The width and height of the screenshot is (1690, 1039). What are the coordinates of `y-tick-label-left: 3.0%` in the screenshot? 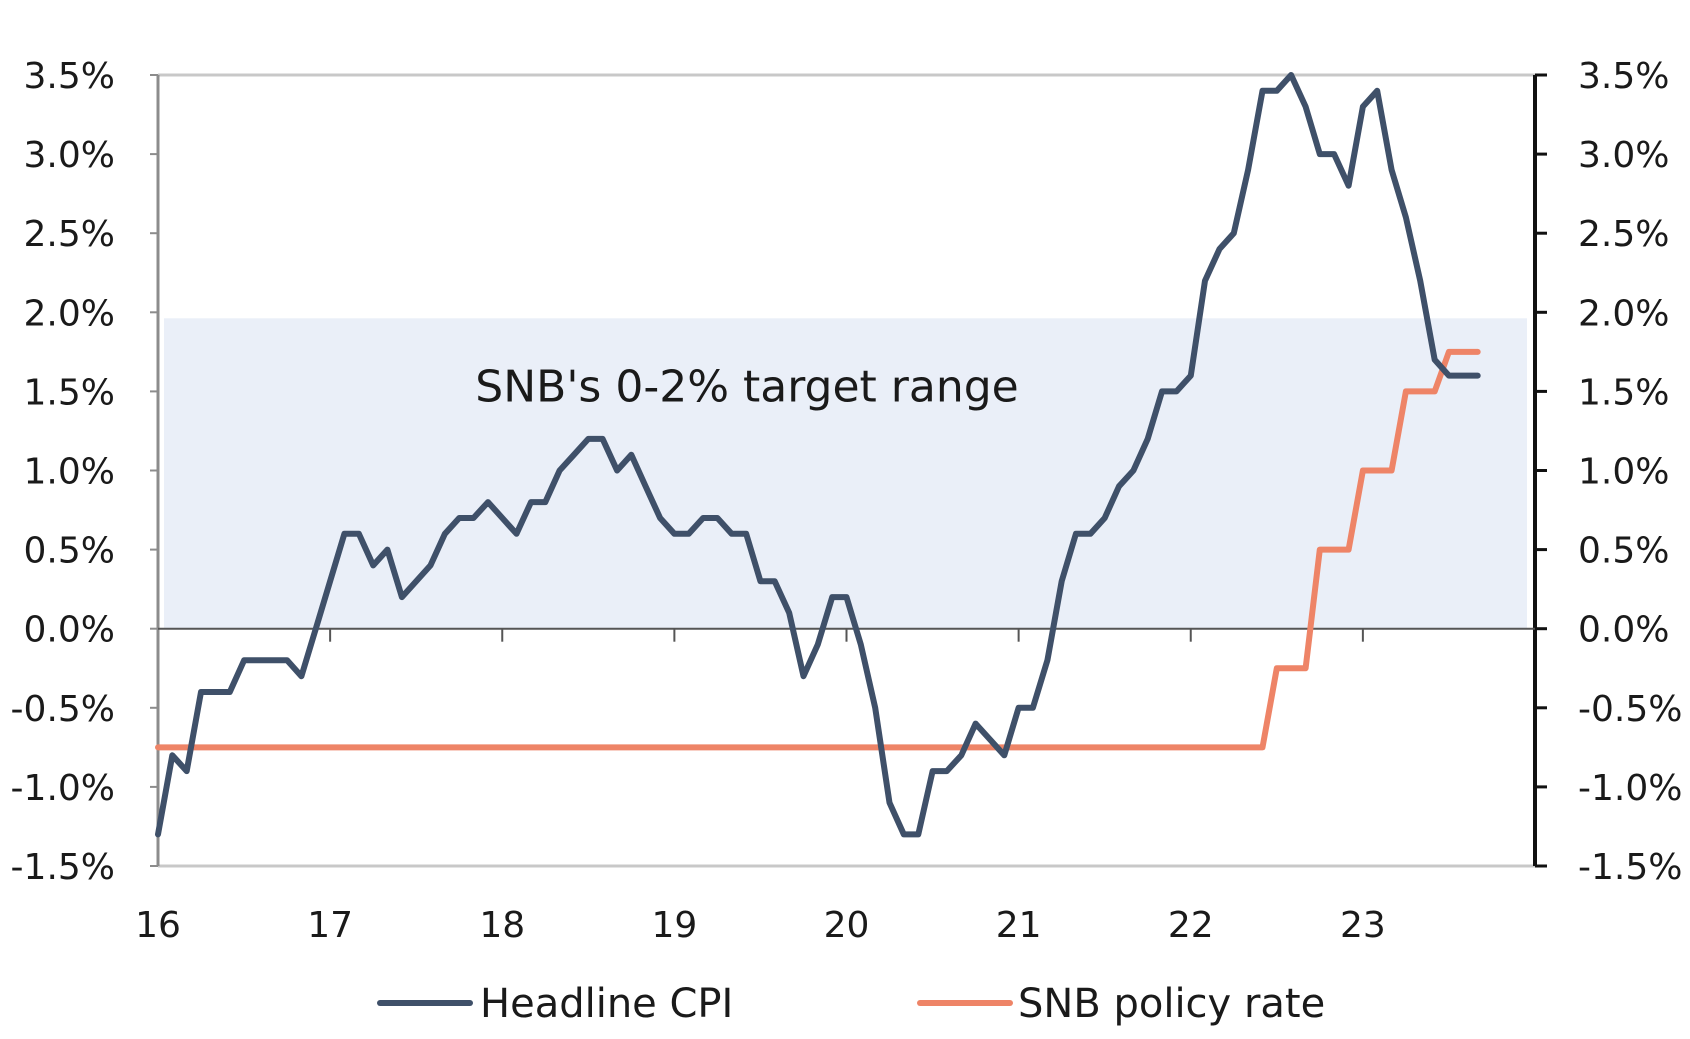 It's located at (69, 155).